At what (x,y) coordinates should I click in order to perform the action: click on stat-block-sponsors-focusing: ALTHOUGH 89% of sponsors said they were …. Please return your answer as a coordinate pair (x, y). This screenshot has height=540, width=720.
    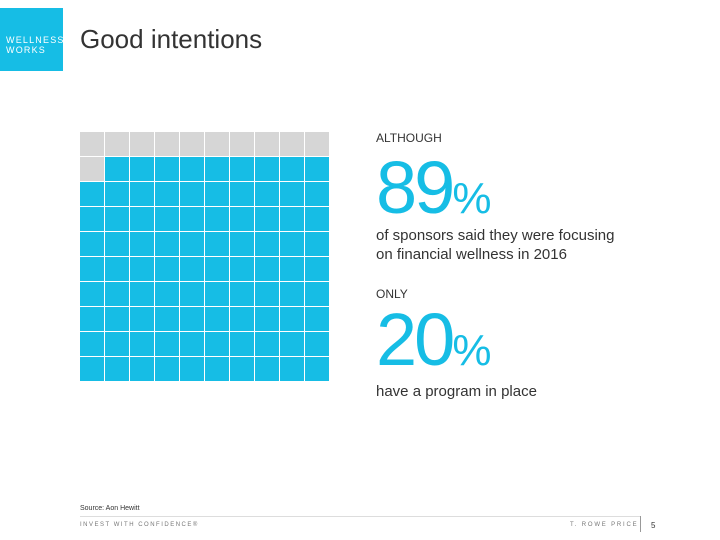
    Looking at the image, I should click on (495, 197).